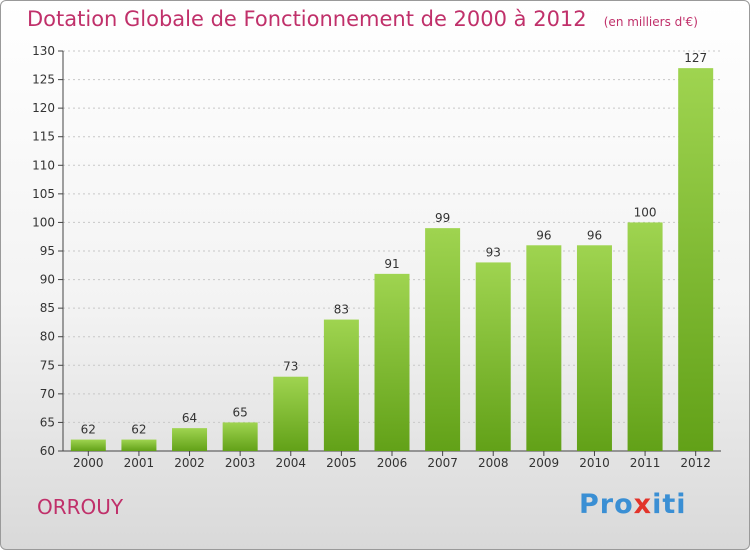  I want to click on y-tick-label: 65, so click(47, 422).